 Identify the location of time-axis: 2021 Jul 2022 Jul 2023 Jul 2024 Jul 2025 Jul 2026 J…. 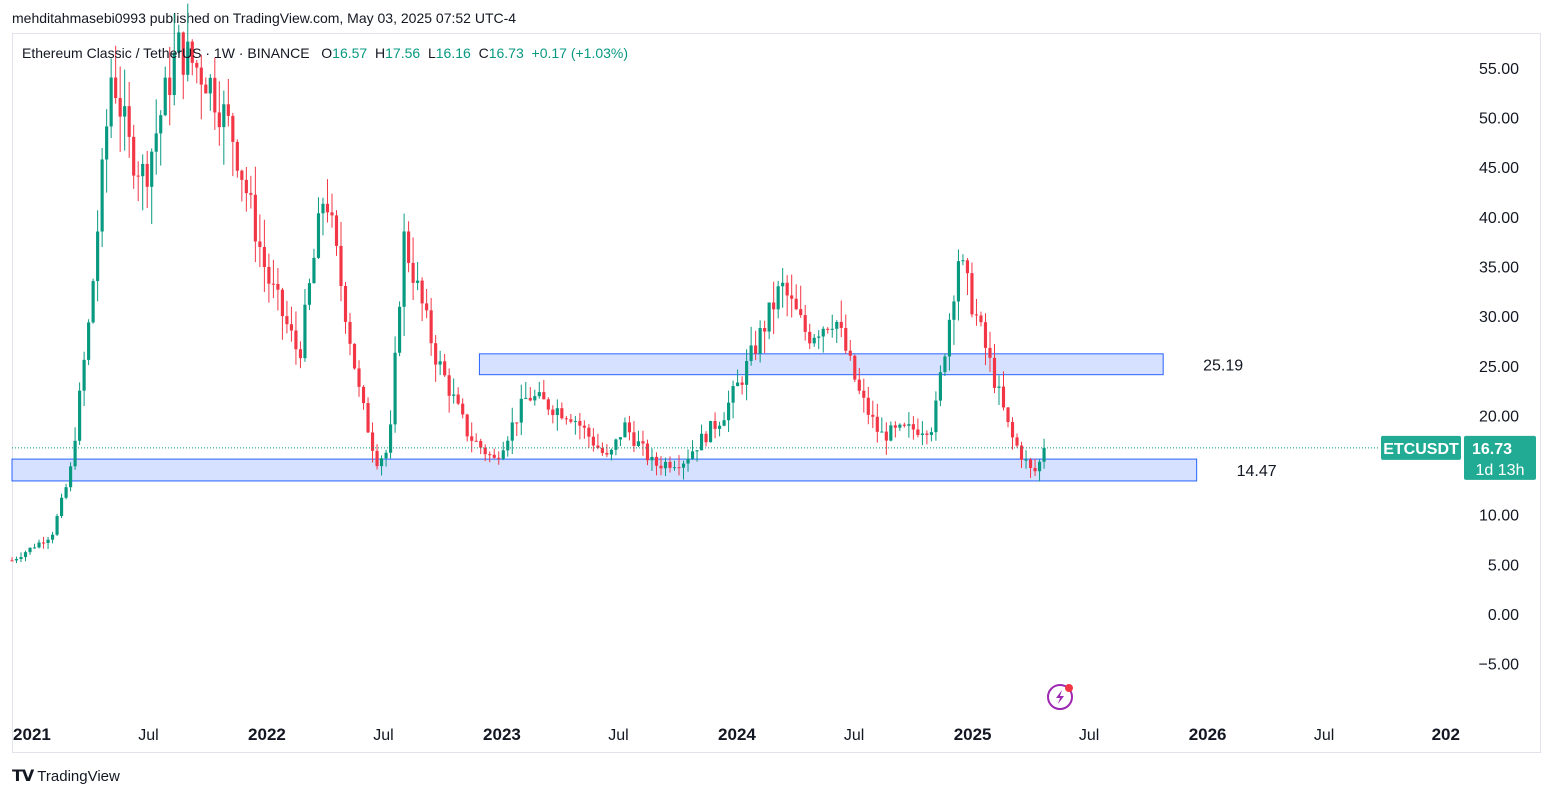
(736, 734).